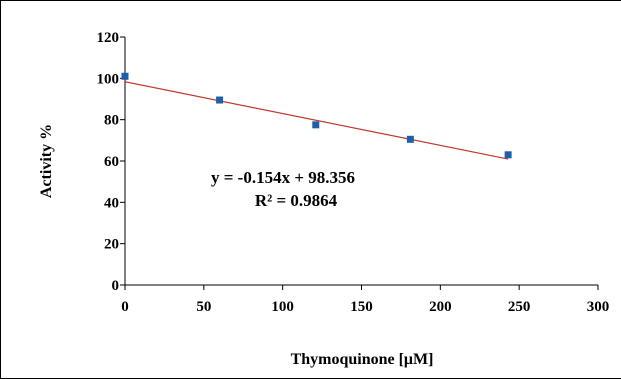 The image size is (621, 379). I want to click on r-squared-label: R² = 0.9864, so click(296, 200).